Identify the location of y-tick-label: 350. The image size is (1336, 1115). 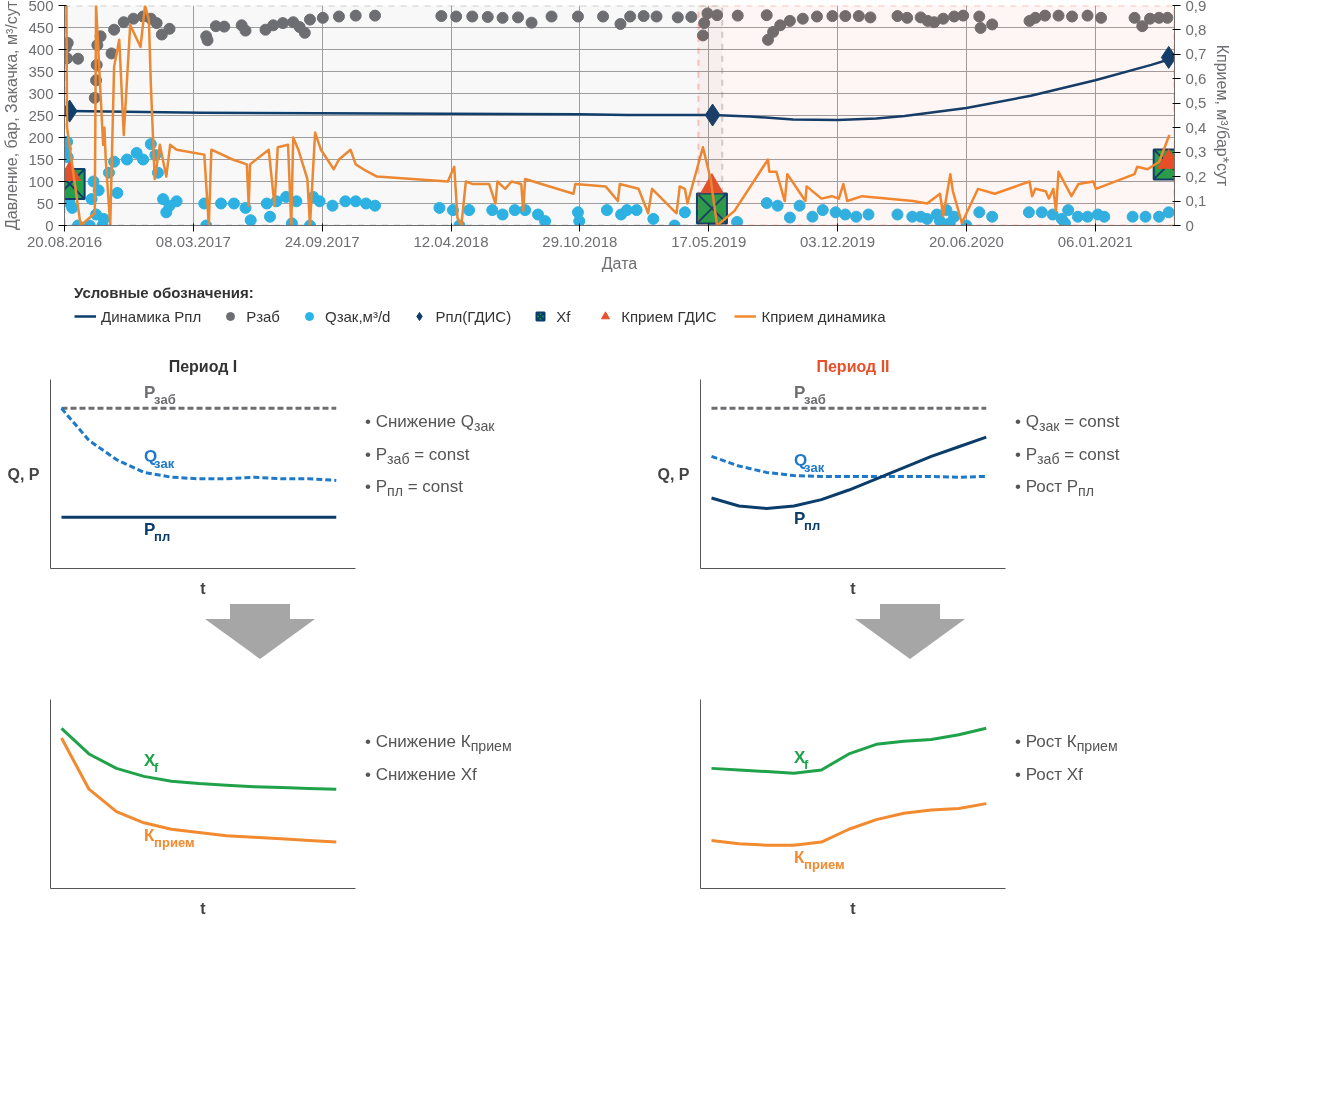
(41, 71).